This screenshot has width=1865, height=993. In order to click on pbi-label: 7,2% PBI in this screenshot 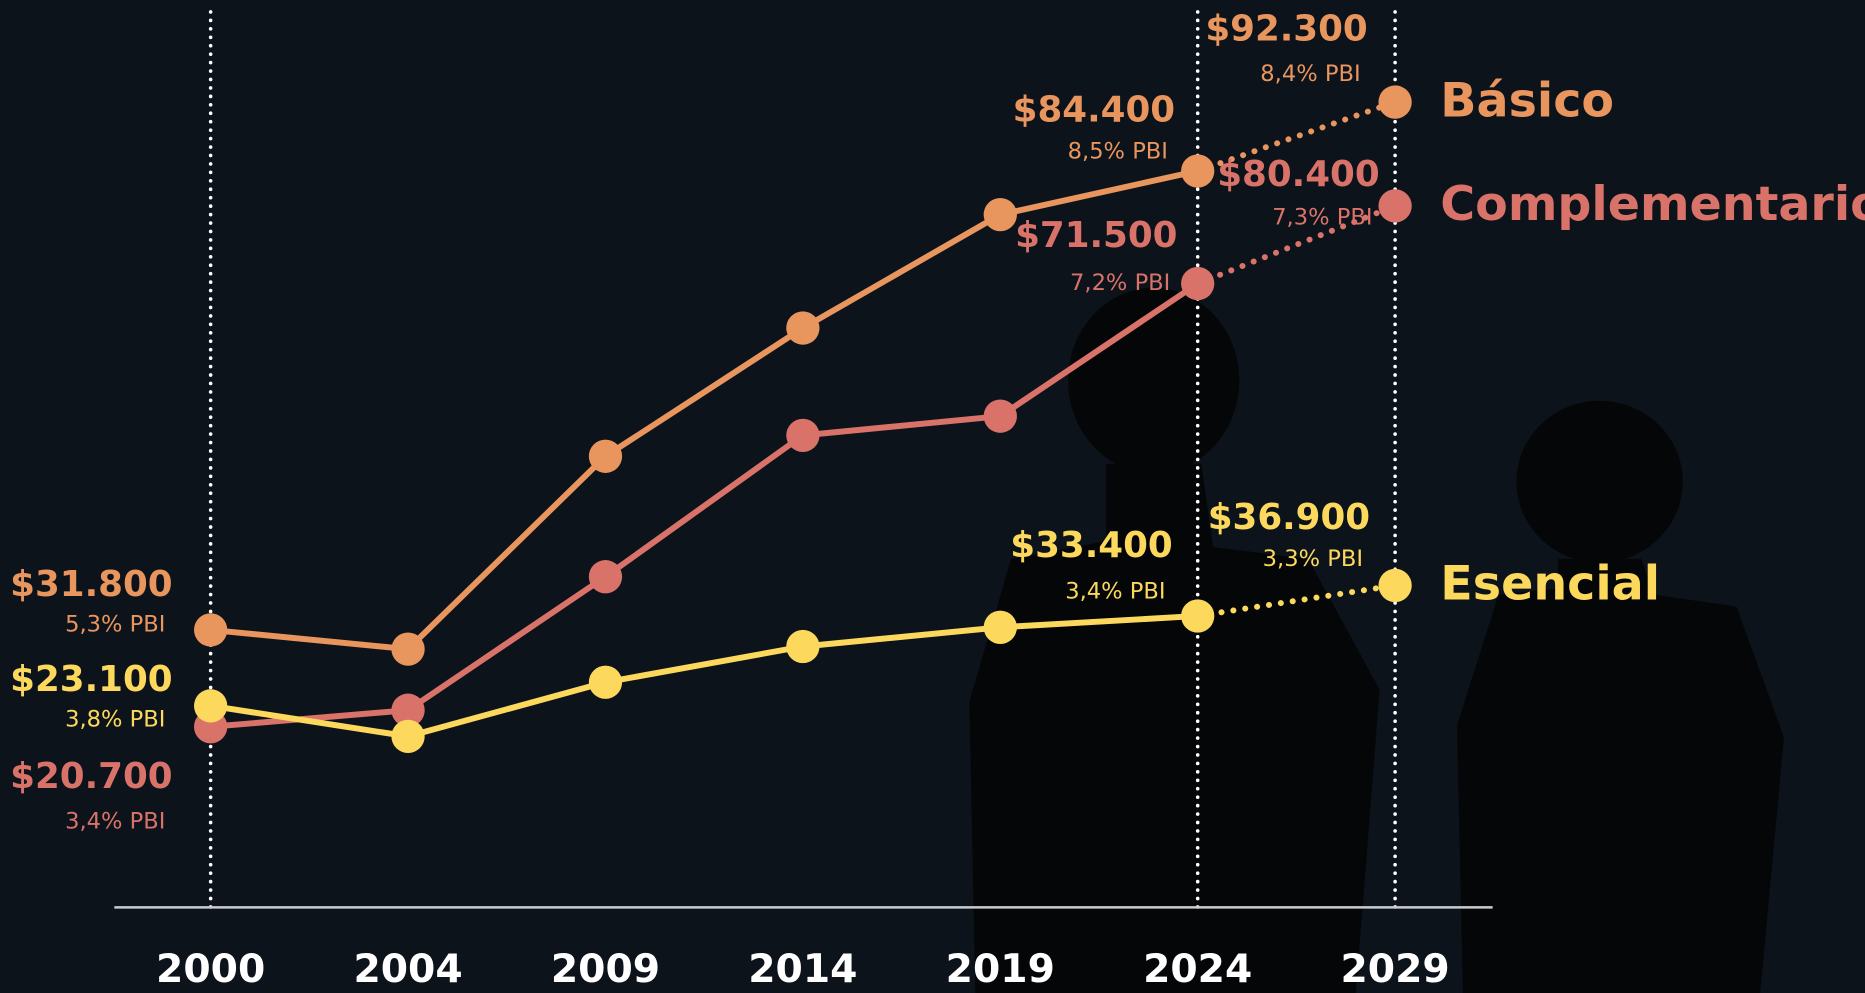, I will do `click(1120, 283)`.